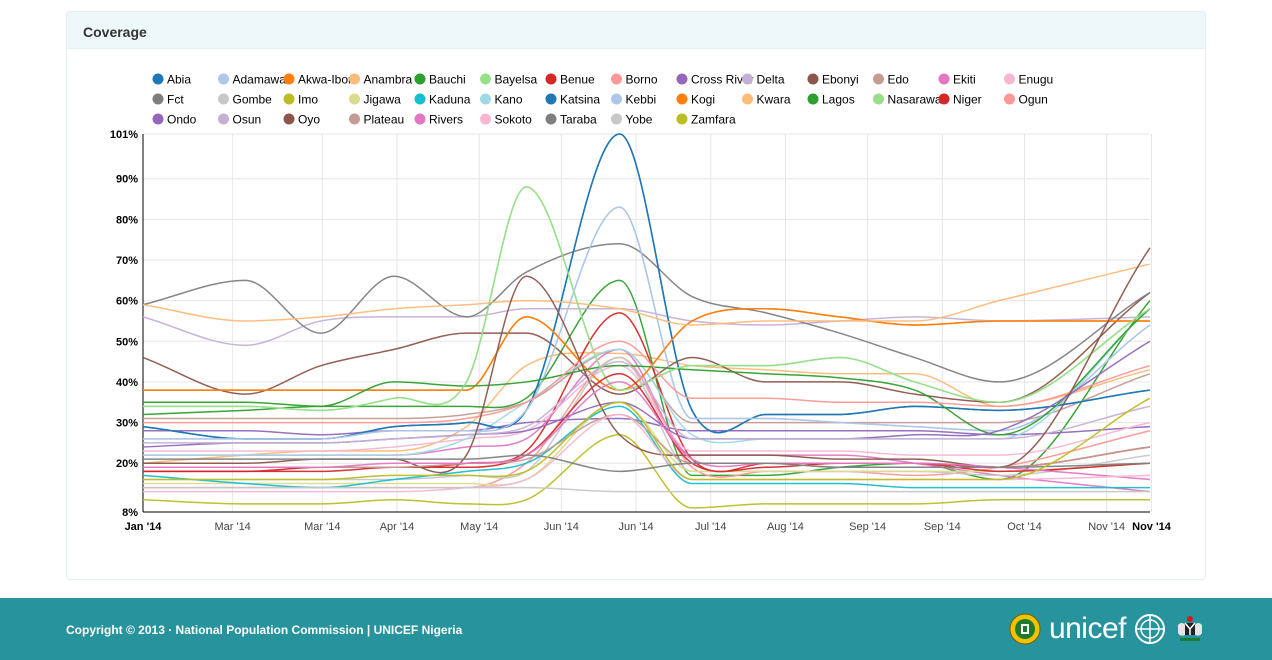  Describe the element at coordinates (967, 100) in the screenshot. I see `legend-label: Niger` at that location.